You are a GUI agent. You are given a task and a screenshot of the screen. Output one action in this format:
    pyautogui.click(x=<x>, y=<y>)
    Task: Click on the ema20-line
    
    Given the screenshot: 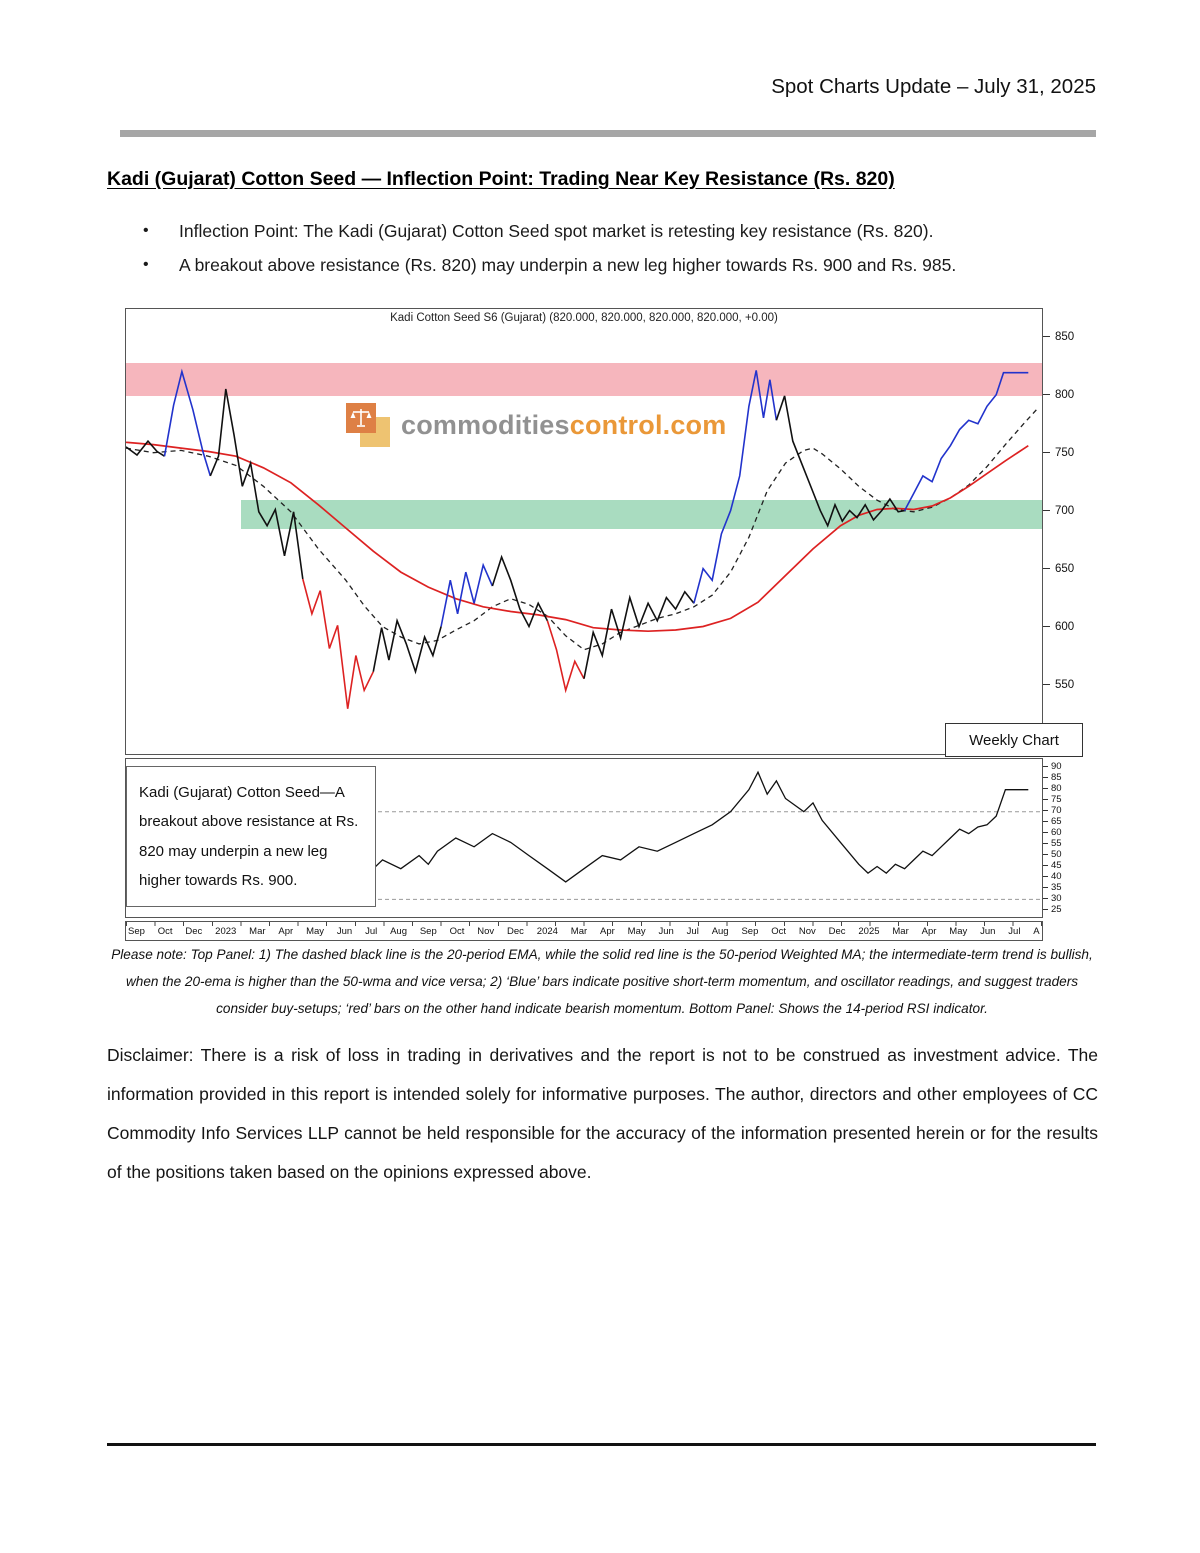 What is the action you would take?
    pyautogui.click(x=582, y=529)
    